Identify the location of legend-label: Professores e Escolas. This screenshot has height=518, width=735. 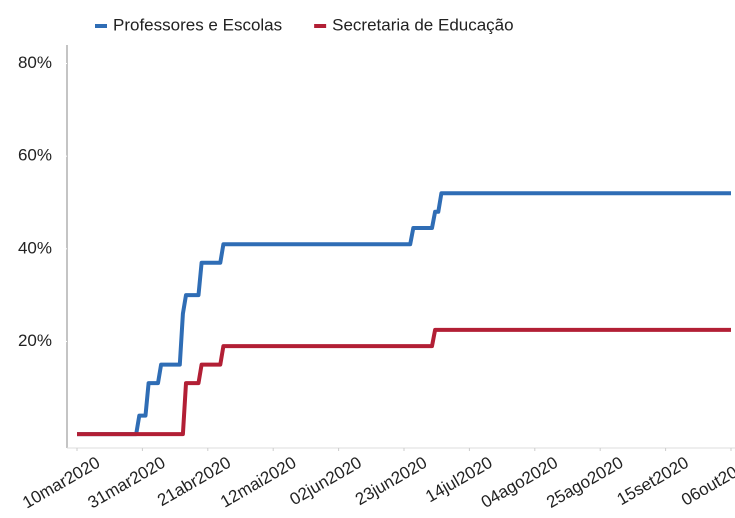
(197, 24).